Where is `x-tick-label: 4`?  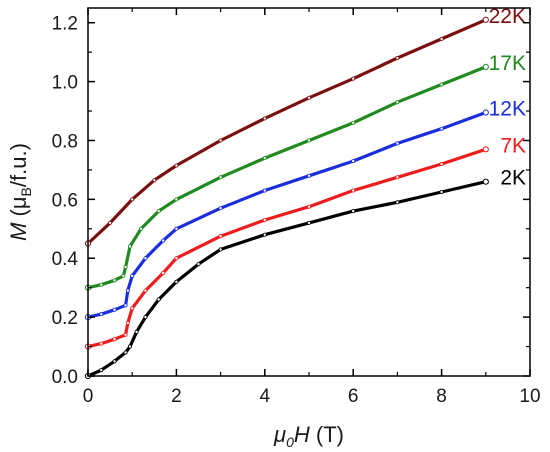
x-tick-label: 4 is located at coordinates (265, 396).